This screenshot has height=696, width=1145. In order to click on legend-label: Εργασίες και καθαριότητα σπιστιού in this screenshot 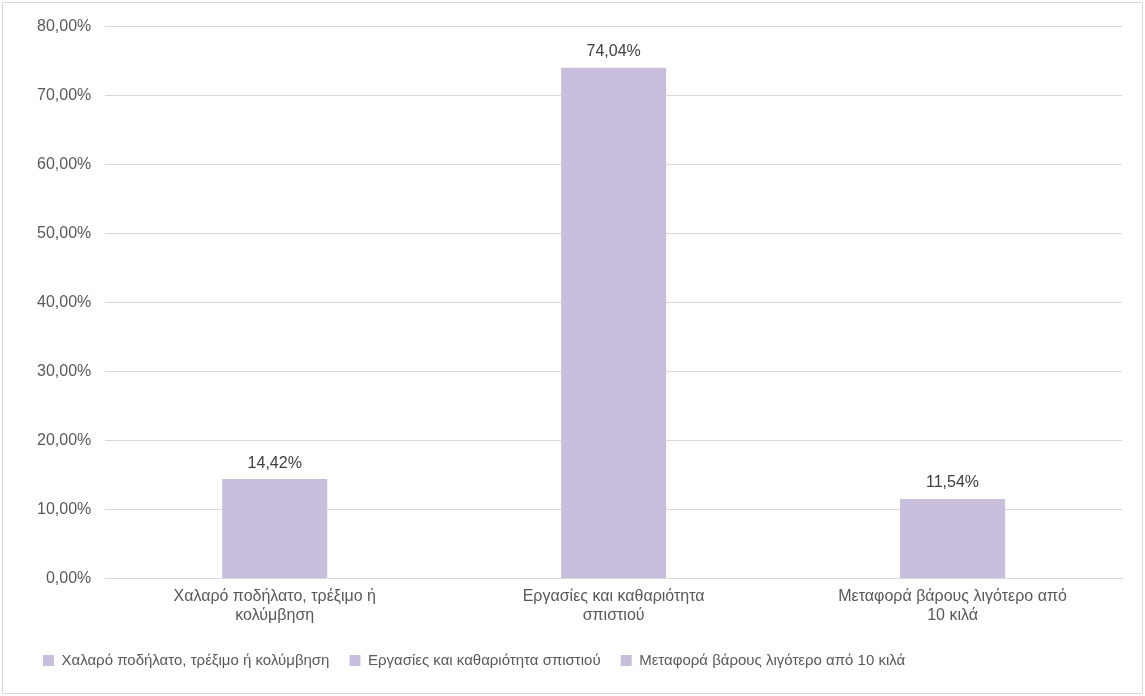, I will do `click(484, 659)`.